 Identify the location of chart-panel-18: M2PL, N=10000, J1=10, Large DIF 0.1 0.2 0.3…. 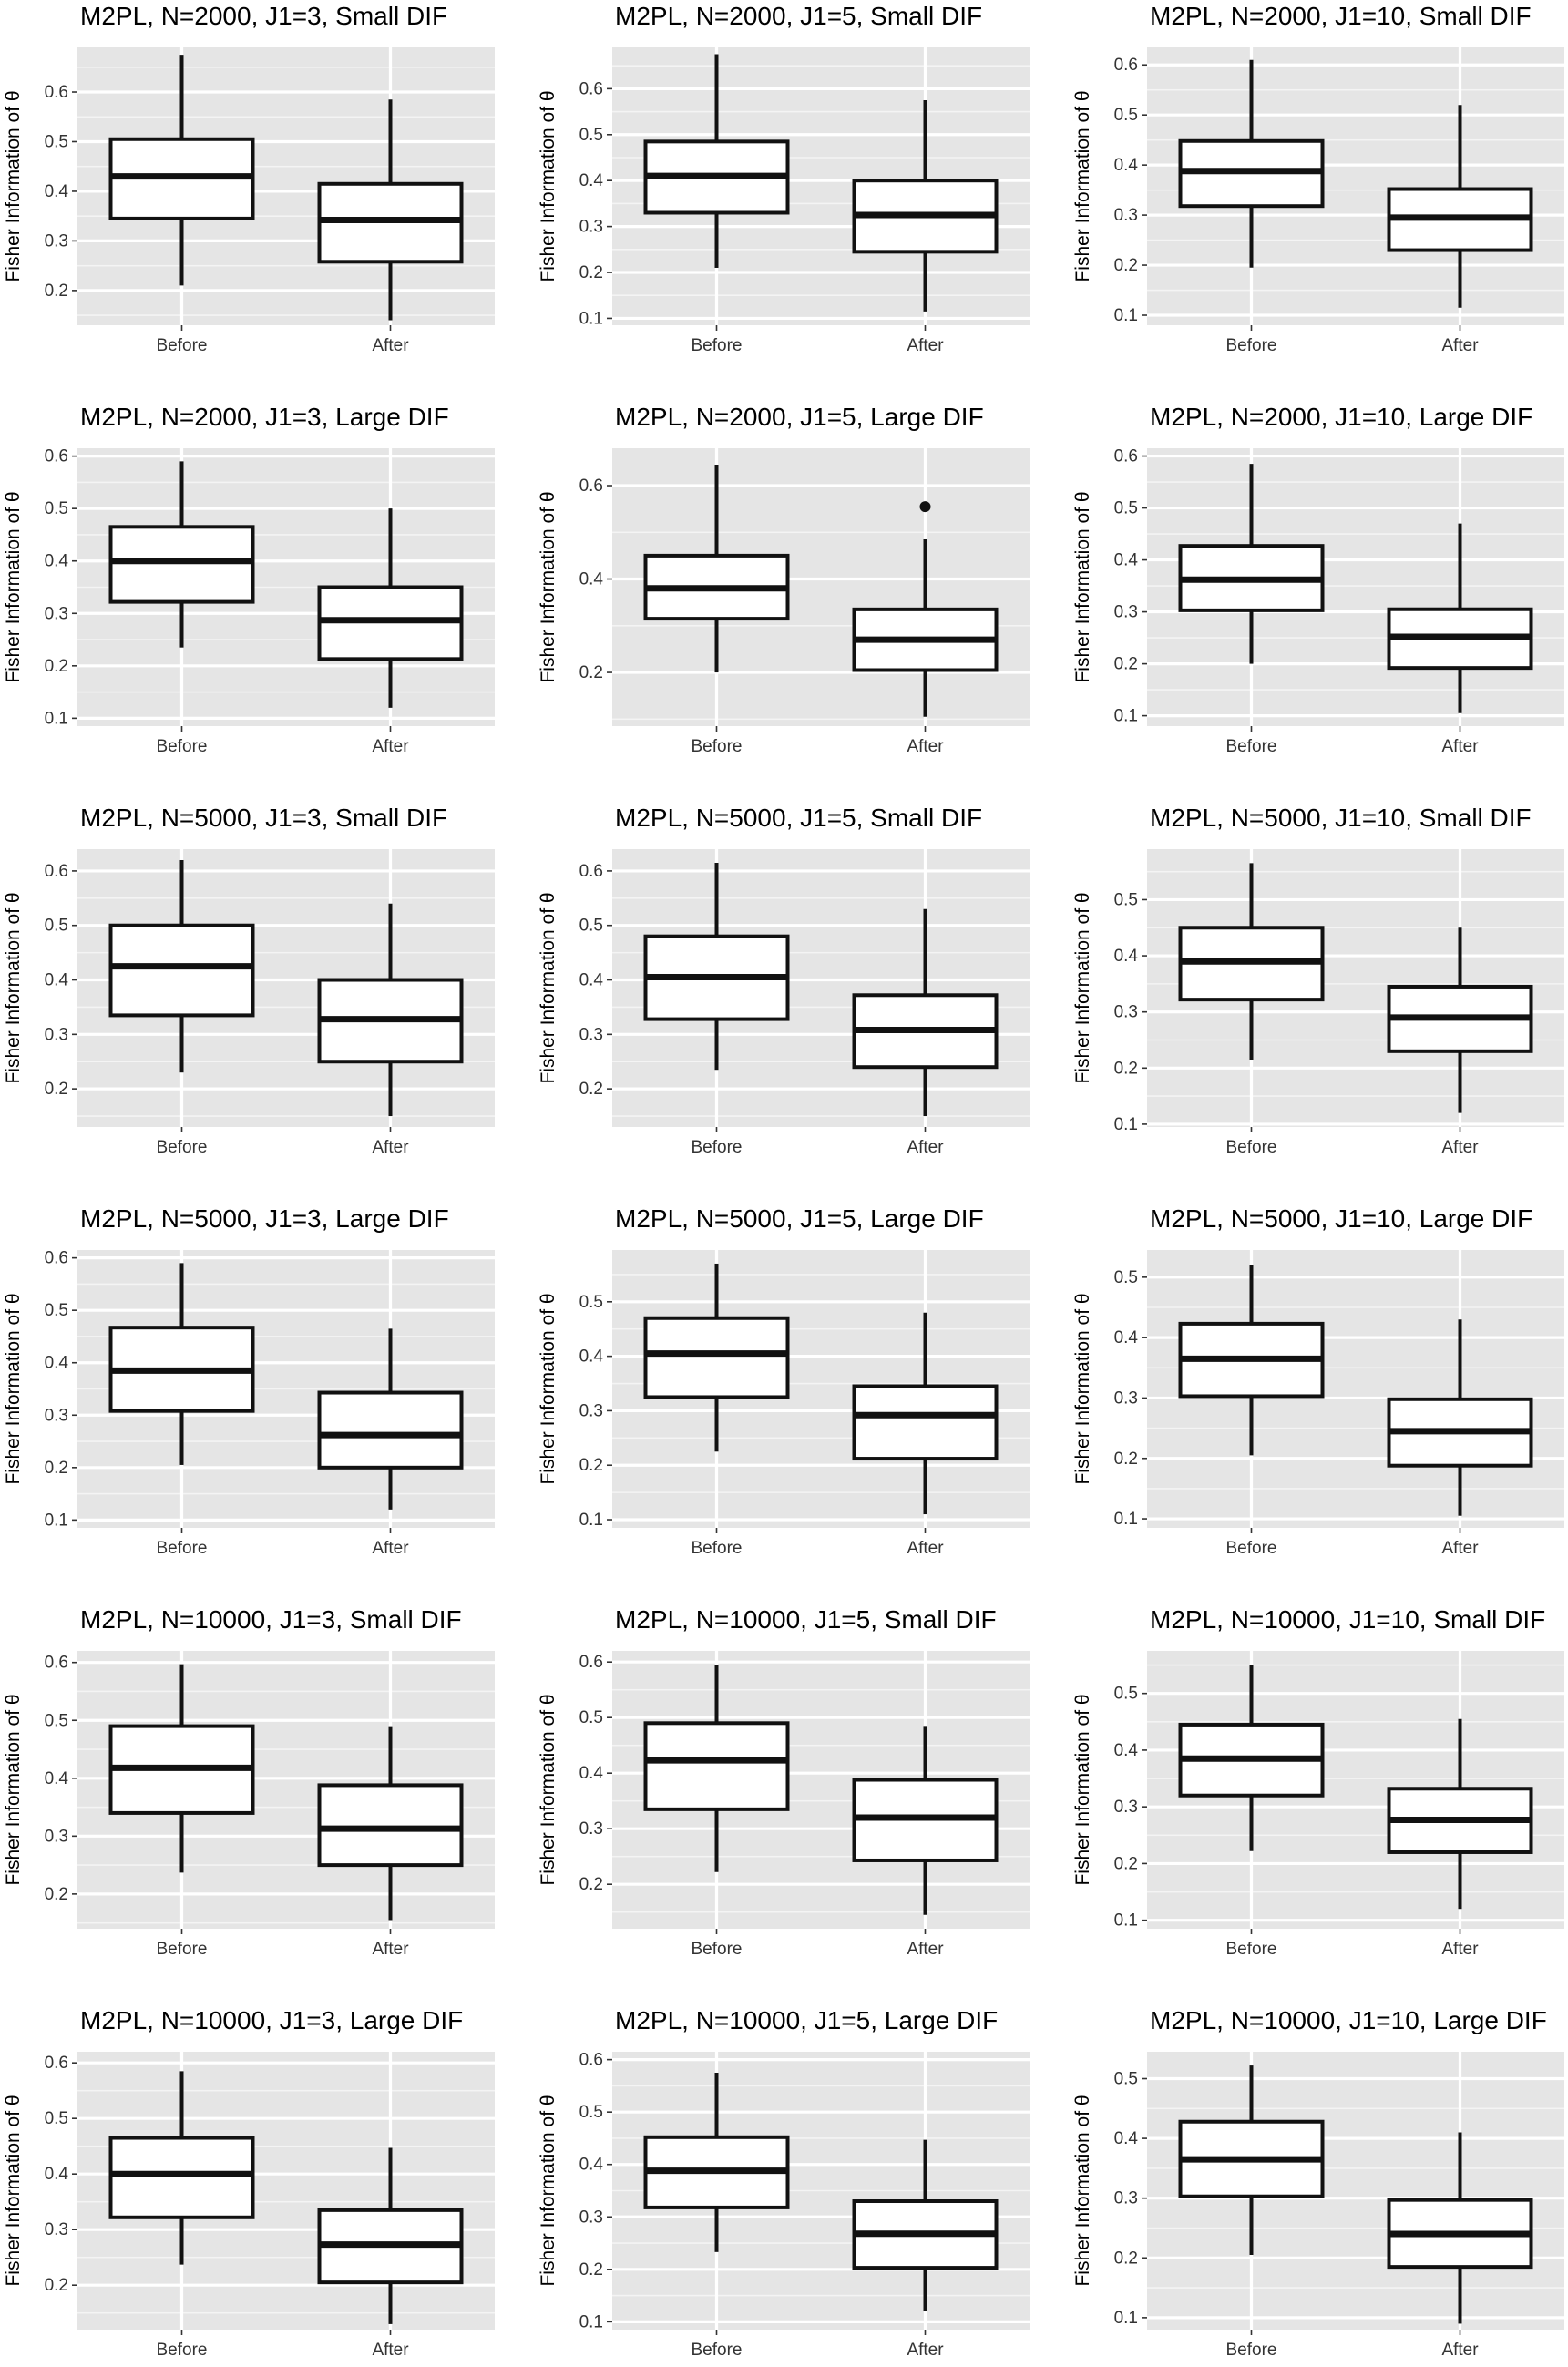
(1318, 2183).